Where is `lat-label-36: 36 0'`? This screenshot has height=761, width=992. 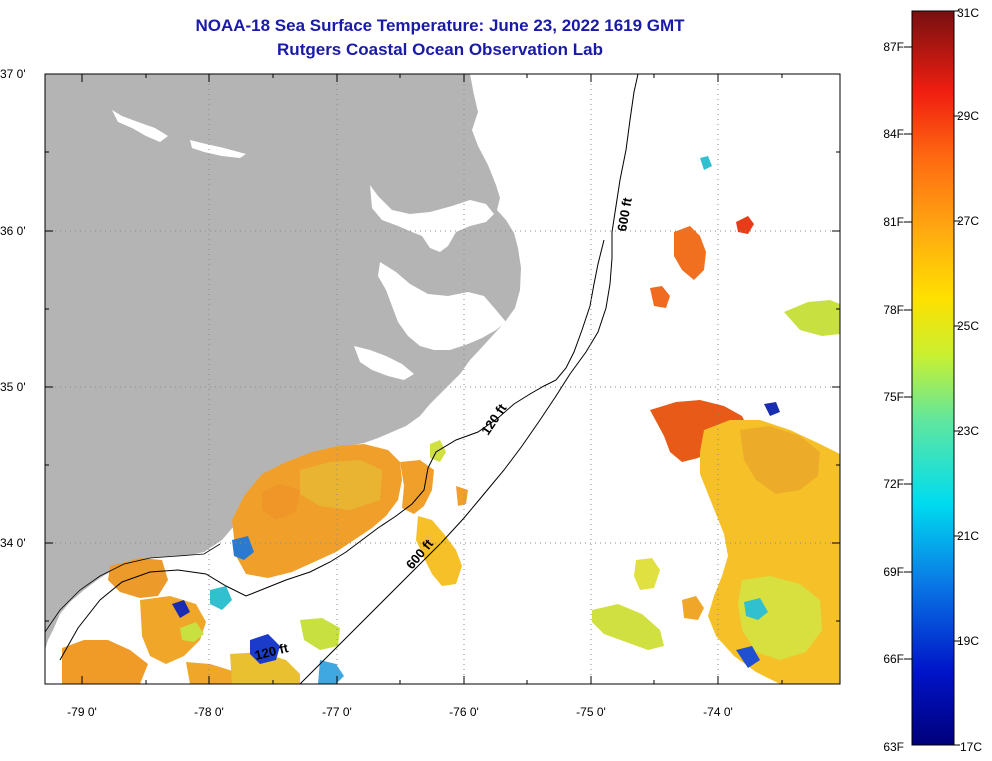
lat-label-36: 36 0' is located at coordinates (13, 231).